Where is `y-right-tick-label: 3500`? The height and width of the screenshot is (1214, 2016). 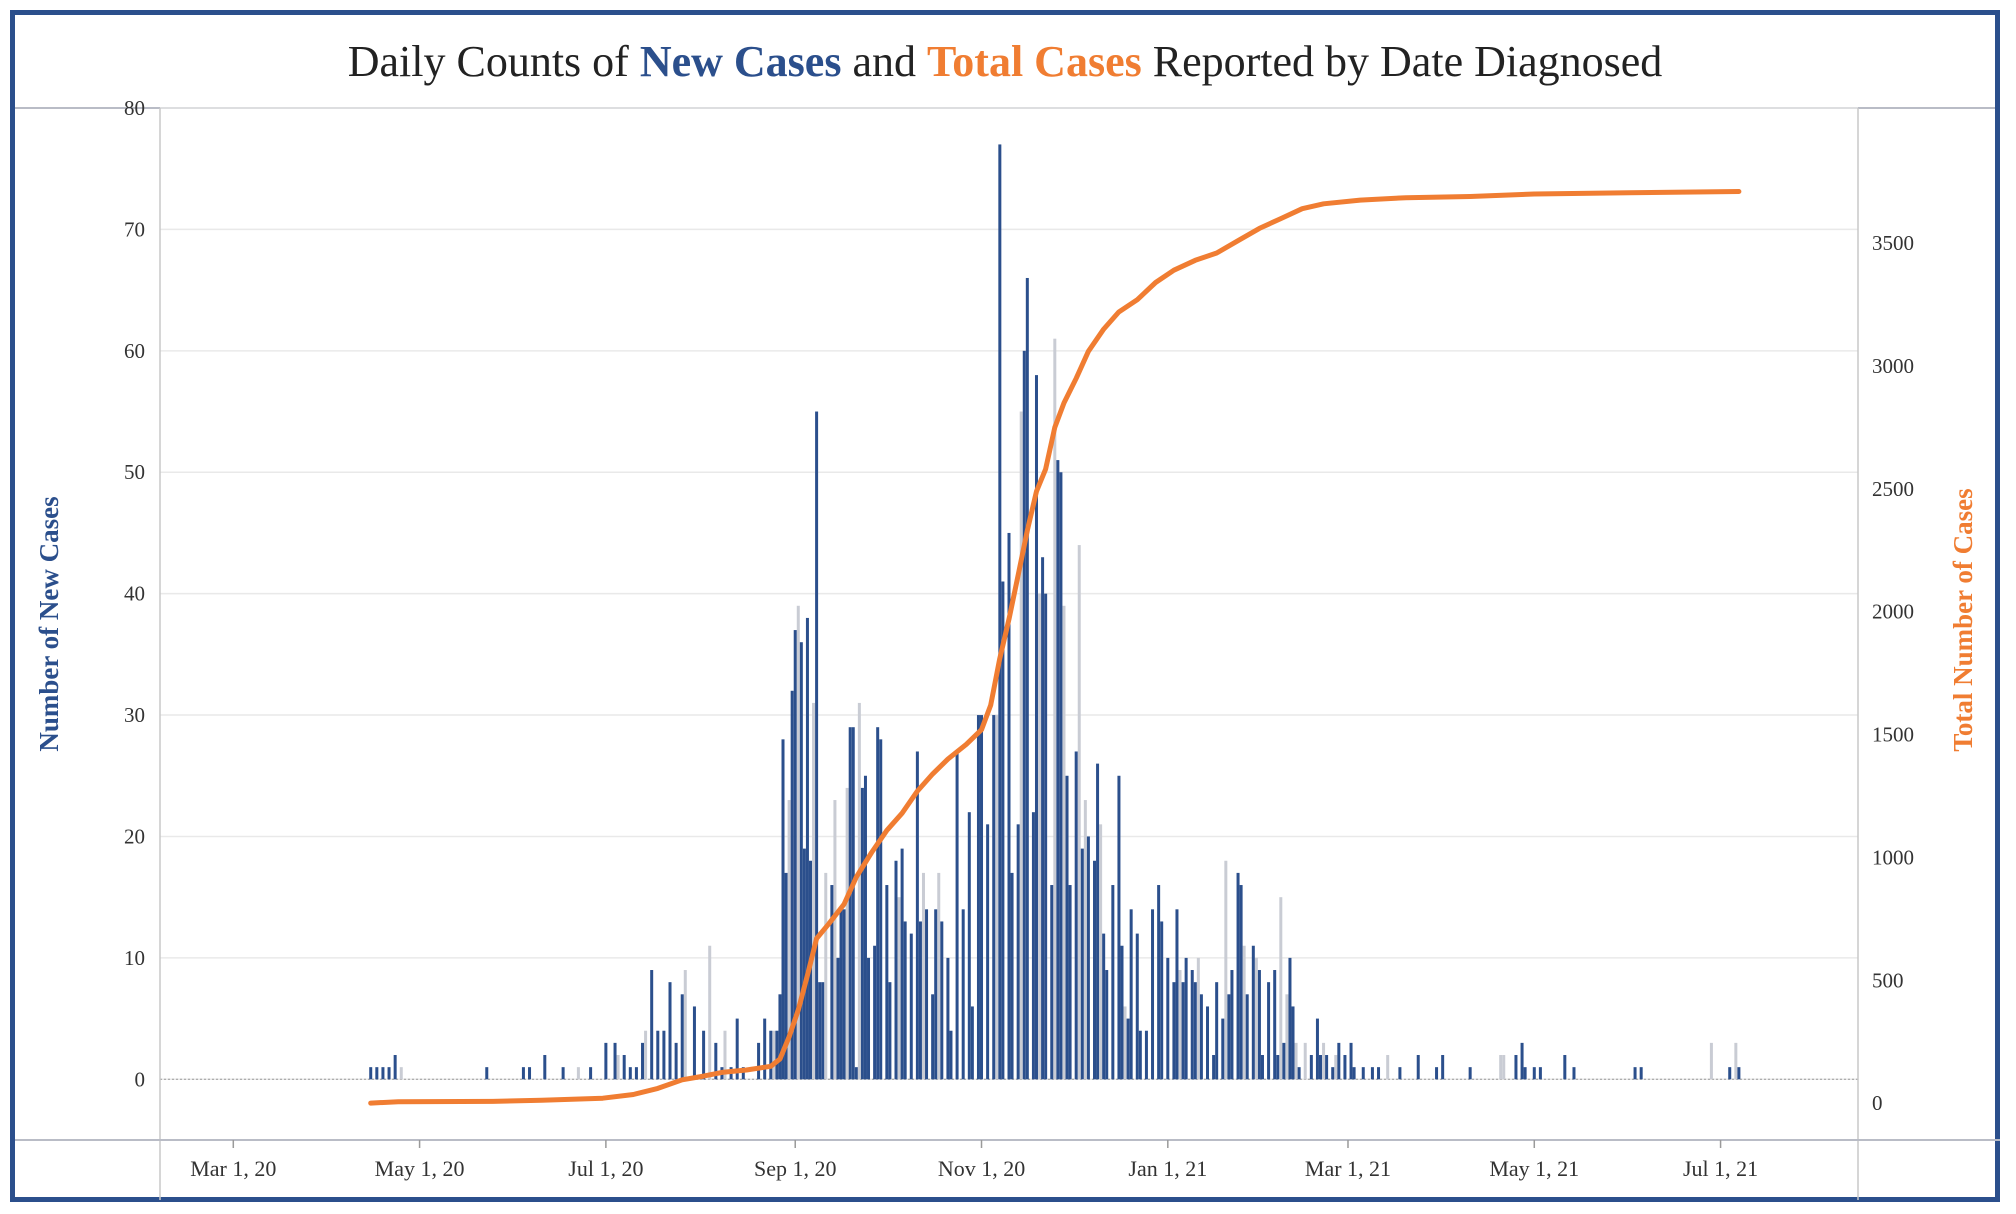
y-right-tick-label: 3500 is located at coordinates (1893, 243).